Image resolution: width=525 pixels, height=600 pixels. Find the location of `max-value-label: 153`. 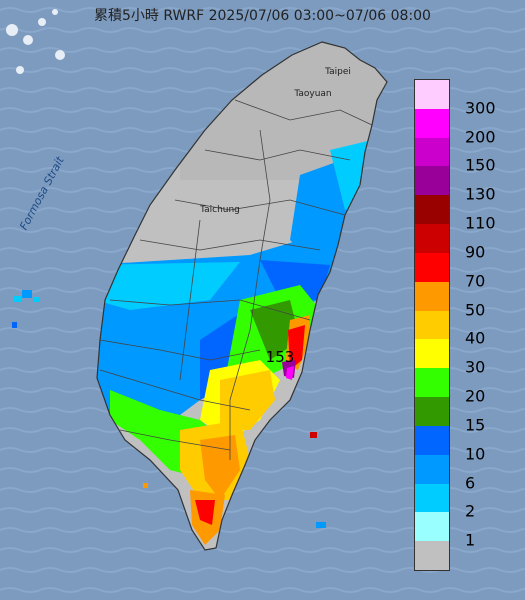

max-value-label: 153 is located at coordinates (280, 357).